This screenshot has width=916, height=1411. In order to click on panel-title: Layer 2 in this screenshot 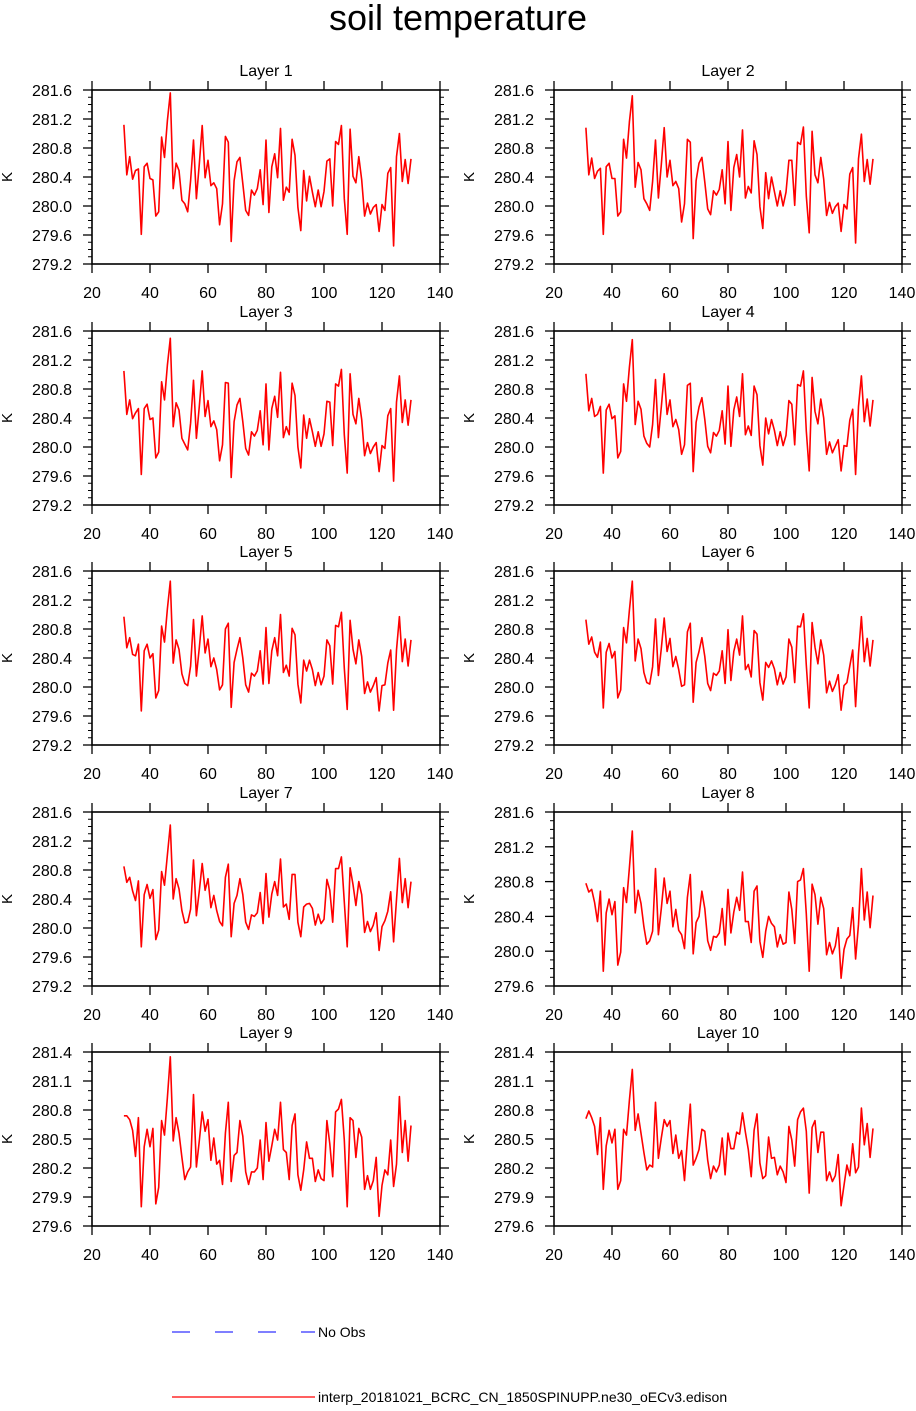, I will do `click(727, 71)`.